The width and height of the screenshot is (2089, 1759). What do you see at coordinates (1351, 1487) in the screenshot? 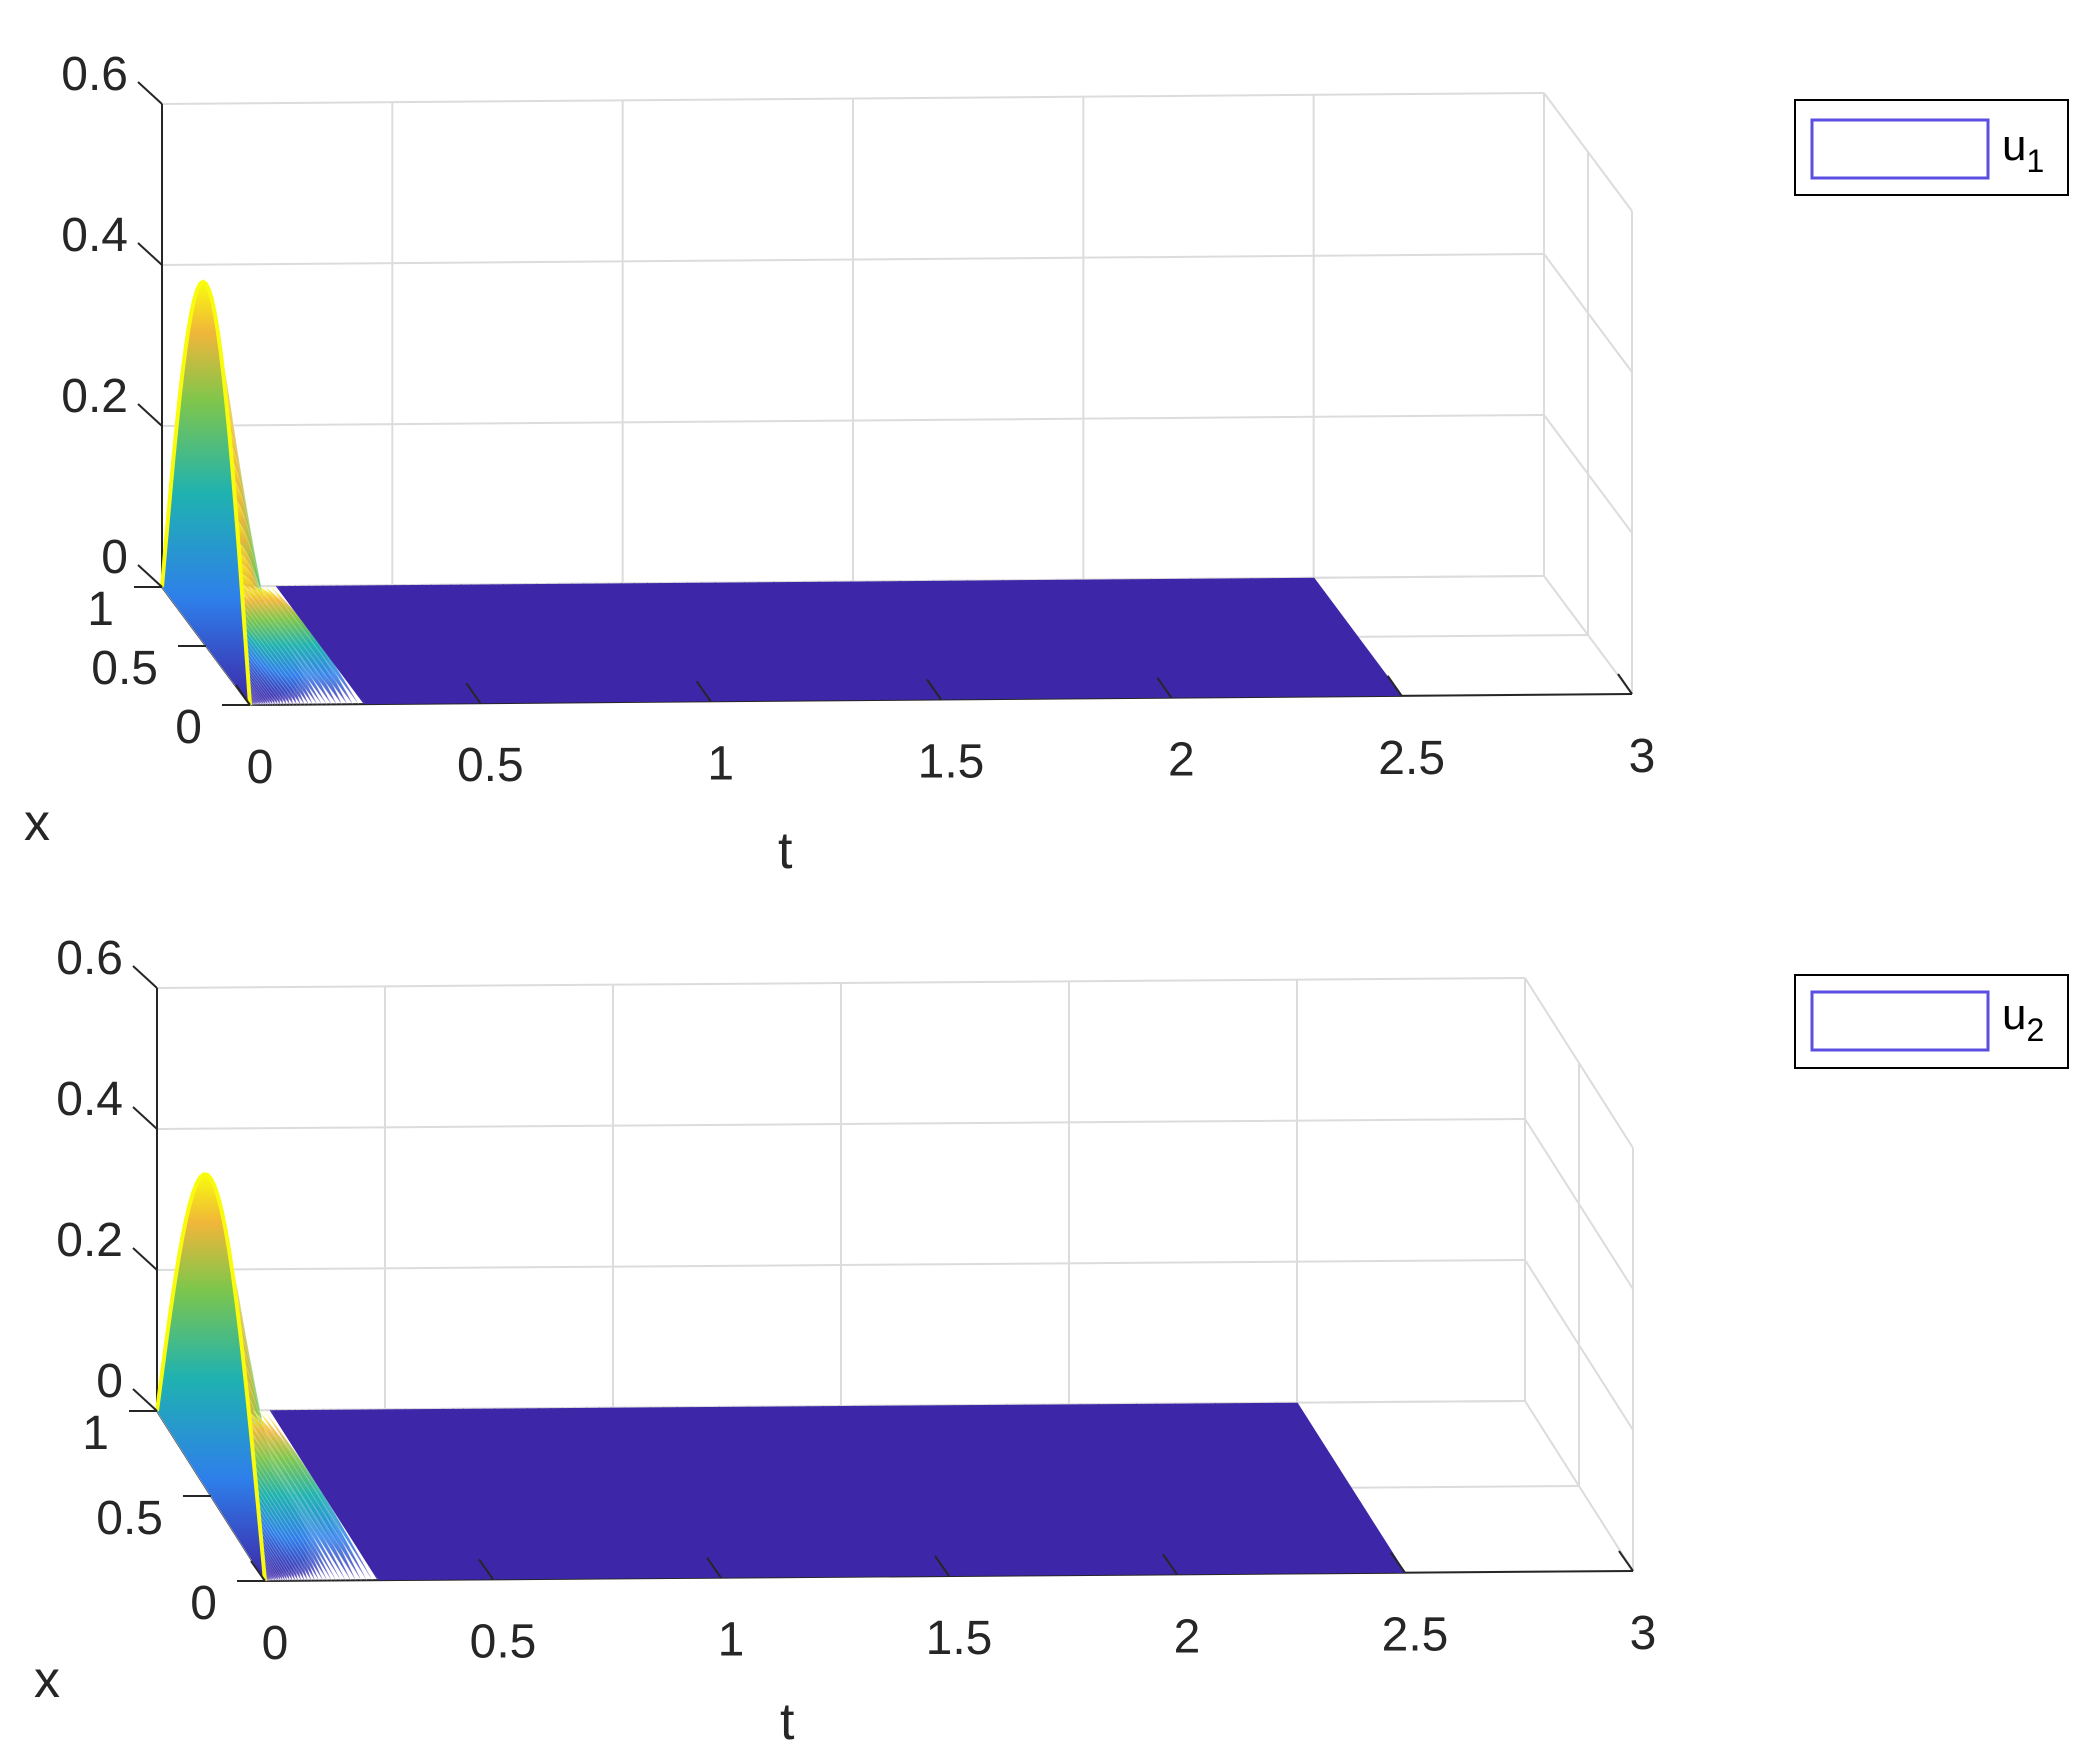
I see `surface-slice` at bounding box center [1351, 1487].